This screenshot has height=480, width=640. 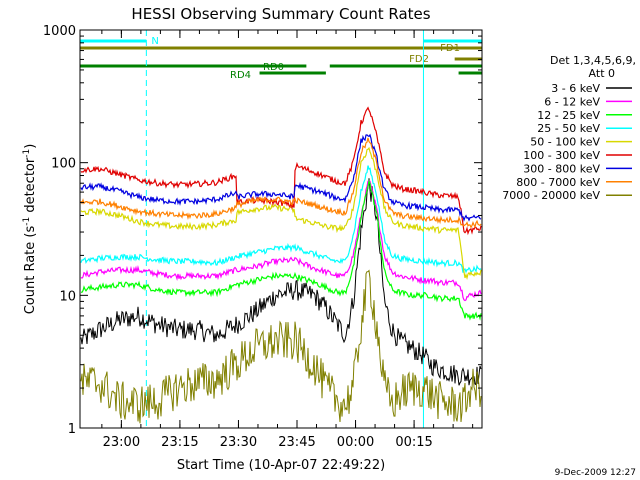 I want to click on x-tick-label: 00:15, so click(x=413, y=442).